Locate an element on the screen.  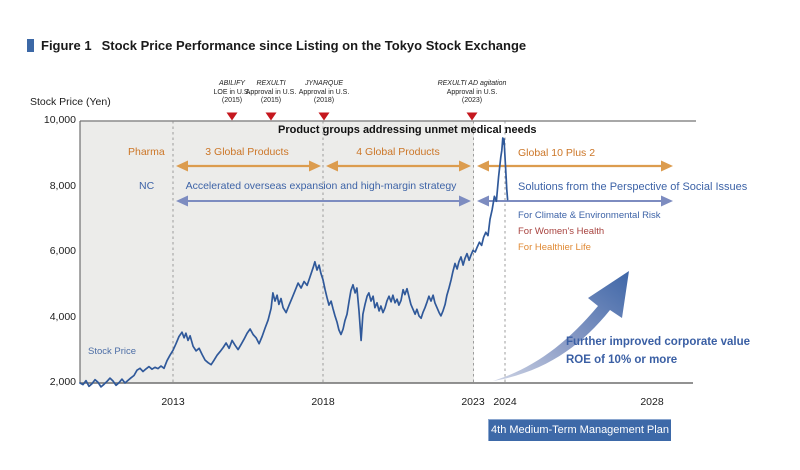
drug-event-year: (2023) is located at coordinates (472, 100).